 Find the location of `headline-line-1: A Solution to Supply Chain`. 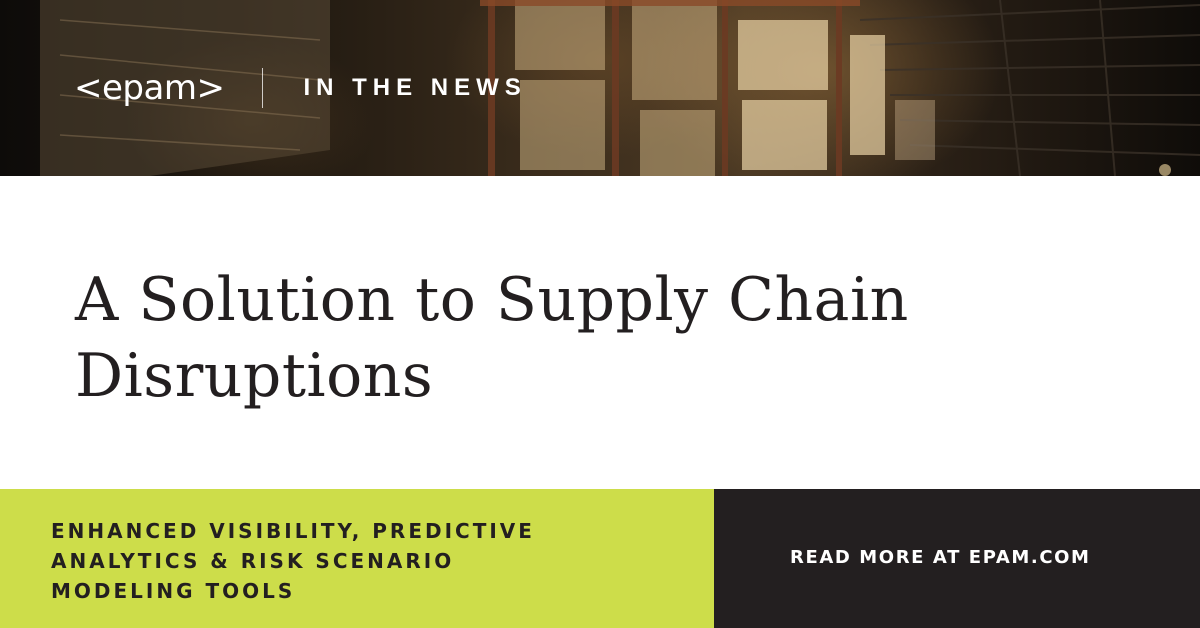

headline-line-1: A Solution to Supply Chain is located at coordinates (492, 300).